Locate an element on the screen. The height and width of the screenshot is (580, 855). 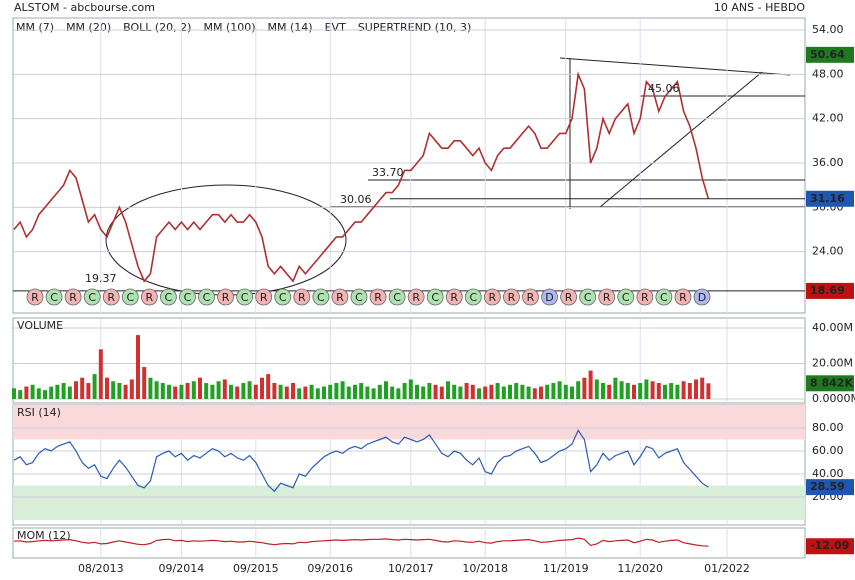
legend-entry: EVT is located at coordinates (335, 27).